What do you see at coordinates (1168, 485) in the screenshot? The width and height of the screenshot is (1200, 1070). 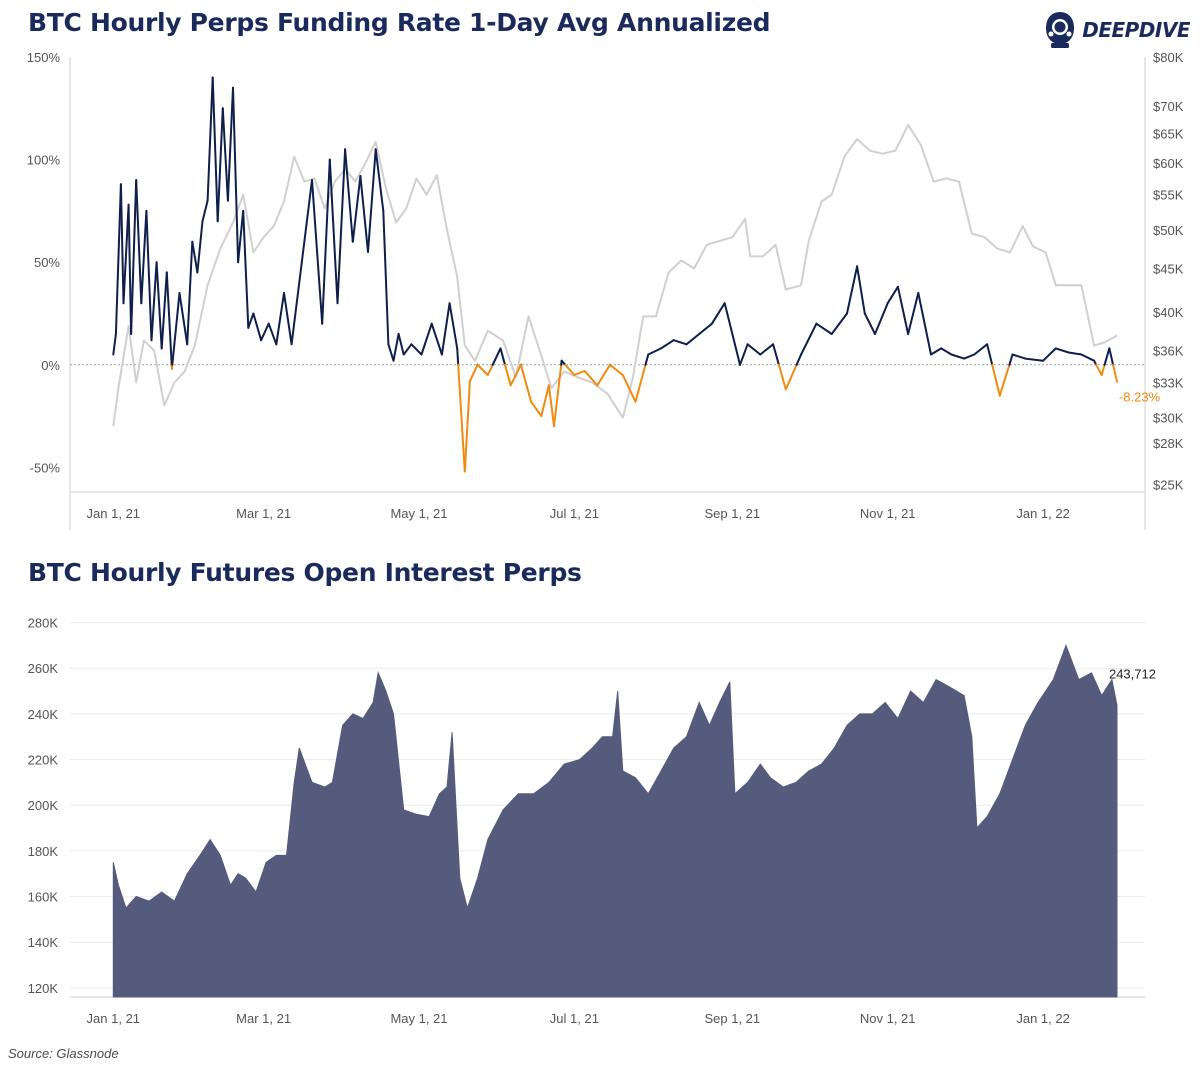 I see `y-right-tick-label: $25K` at bounding box center [1168, 485].